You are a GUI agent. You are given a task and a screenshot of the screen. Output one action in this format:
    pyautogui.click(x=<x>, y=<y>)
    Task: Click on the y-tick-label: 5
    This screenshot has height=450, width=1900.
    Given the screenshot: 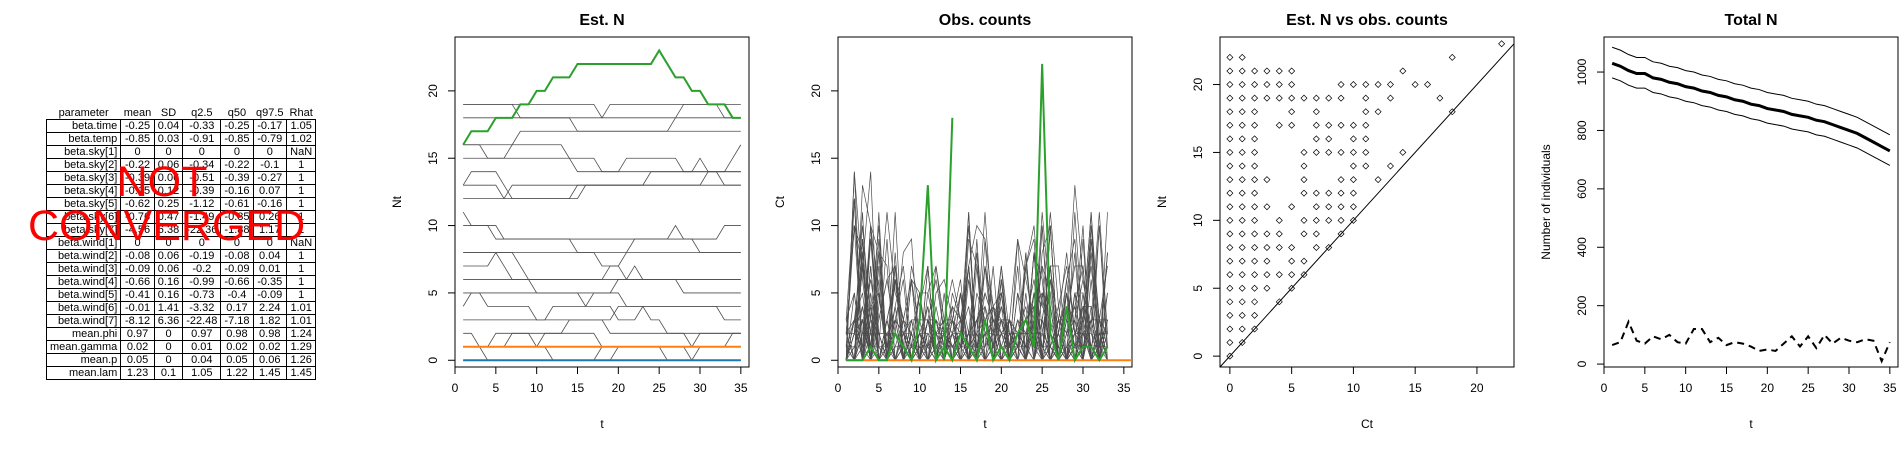 What is the action you would take?
    pyautogui.click(x=1198, y=288)
    